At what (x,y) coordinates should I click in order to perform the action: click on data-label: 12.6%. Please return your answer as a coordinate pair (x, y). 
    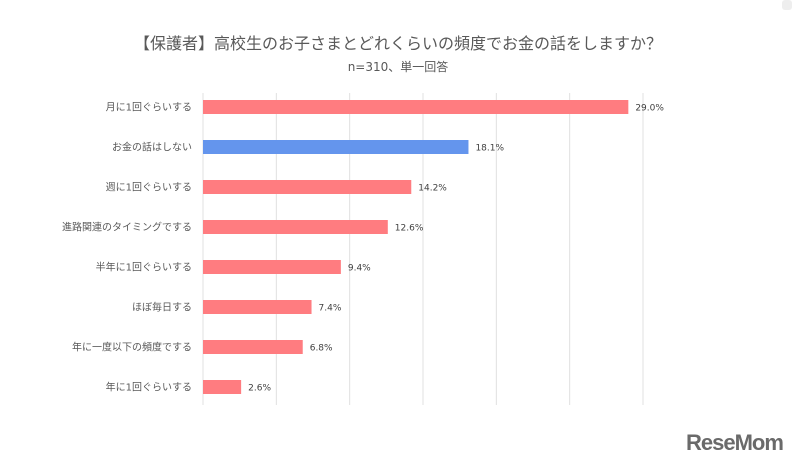
    Looking at the image, I should click on (409, 229).